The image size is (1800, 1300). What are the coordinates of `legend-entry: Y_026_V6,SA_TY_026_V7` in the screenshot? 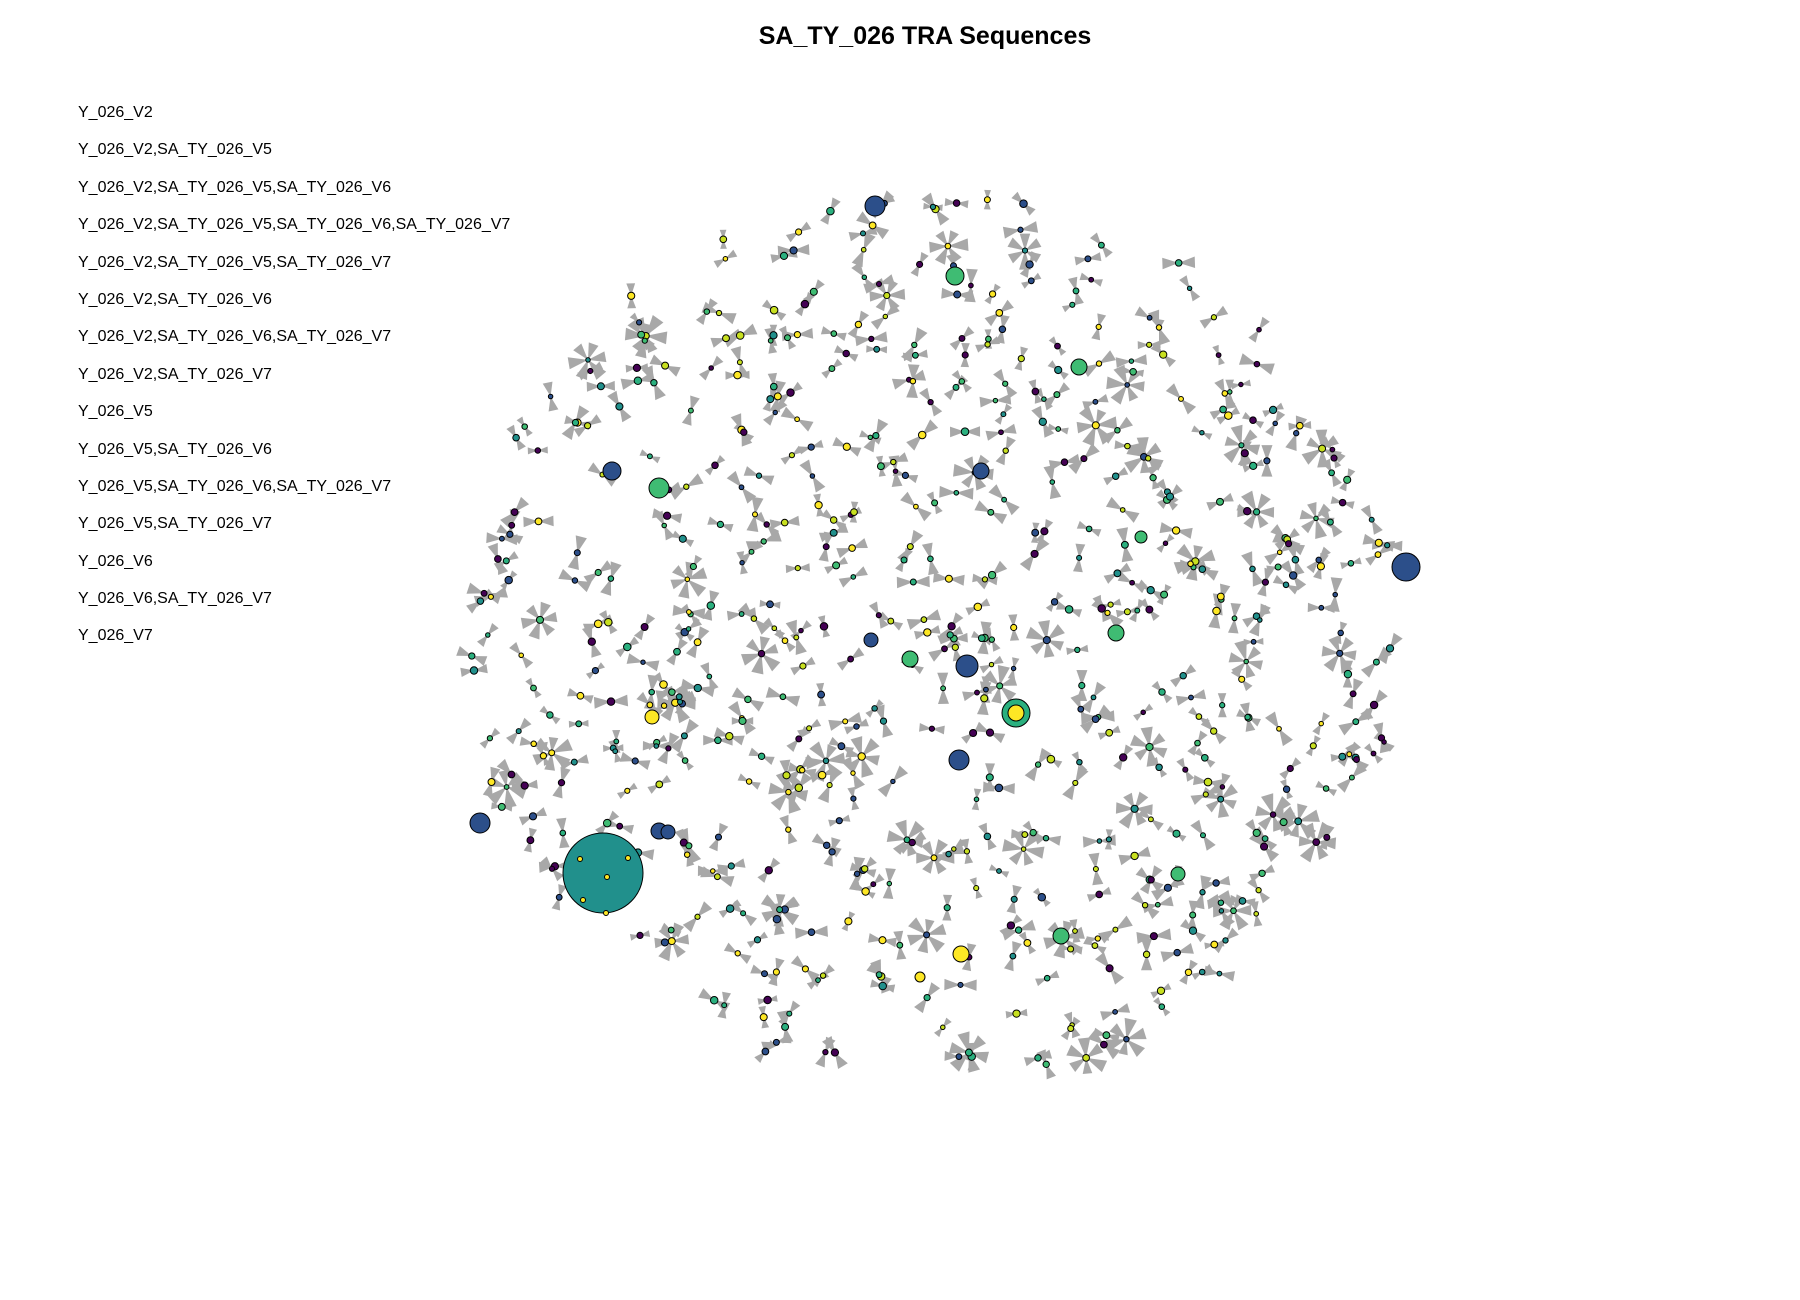 It's located at (175, 599).